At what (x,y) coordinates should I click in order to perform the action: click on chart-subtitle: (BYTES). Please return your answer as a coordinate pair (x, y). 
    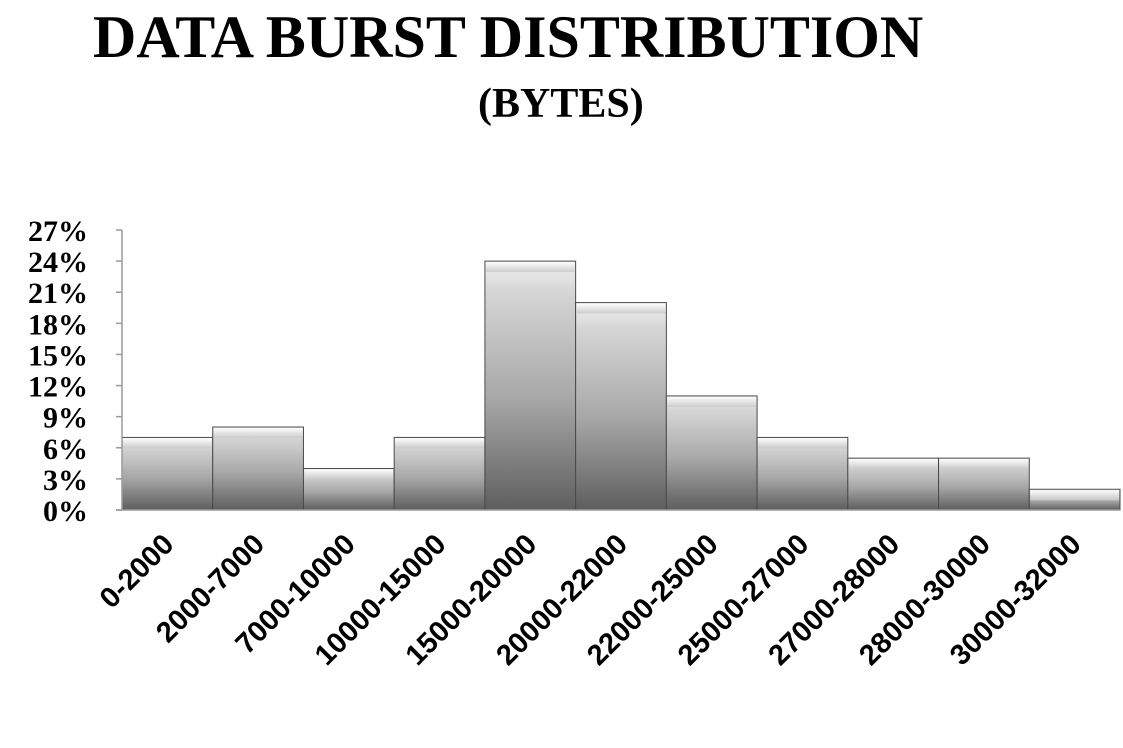
    Looking at the image, I should click on (561, 104).